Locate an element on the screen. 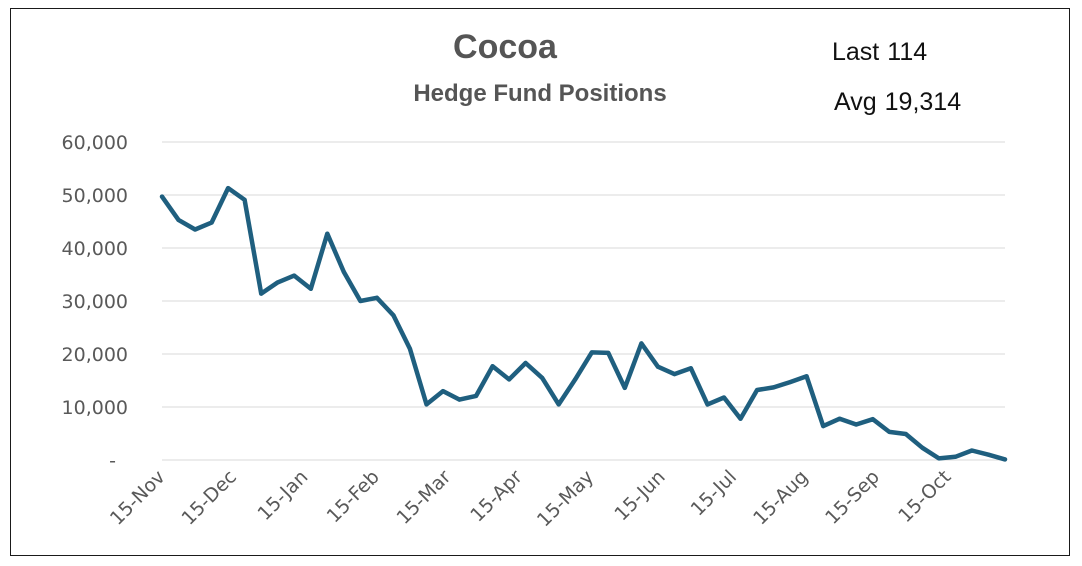 This screenshot has width=1082, height=566. avg-label: Avg is located at coordinates (855, 102).